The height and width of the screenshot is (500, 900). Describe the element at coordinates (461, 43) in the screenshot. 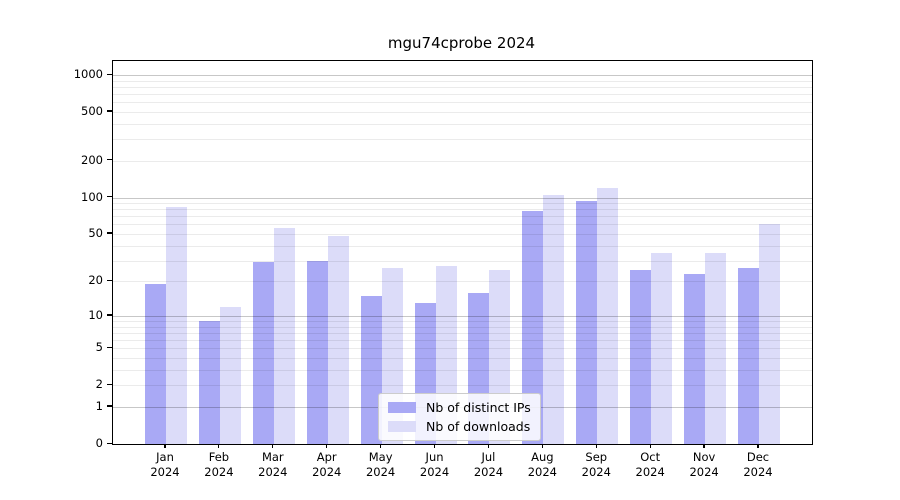

I see `chart-title: mgu74cprobe 2024` at that location.